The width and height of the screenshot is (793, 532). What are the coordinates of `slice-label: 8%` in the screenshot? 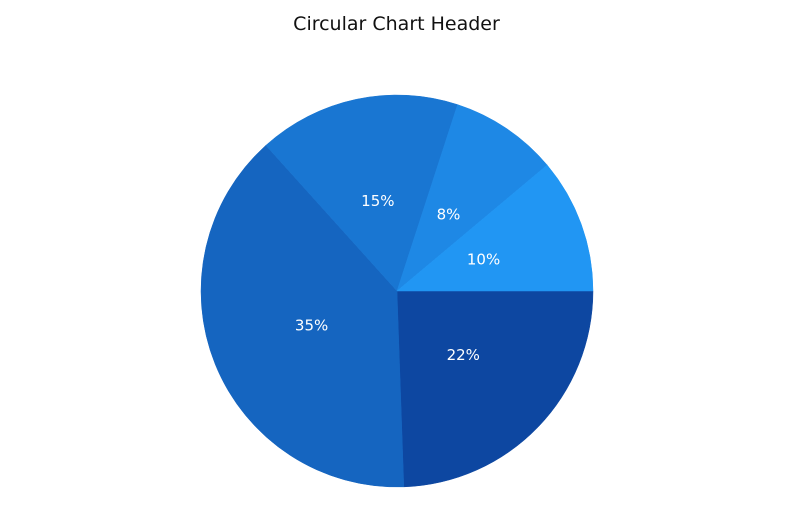 It's located at (449, 215).